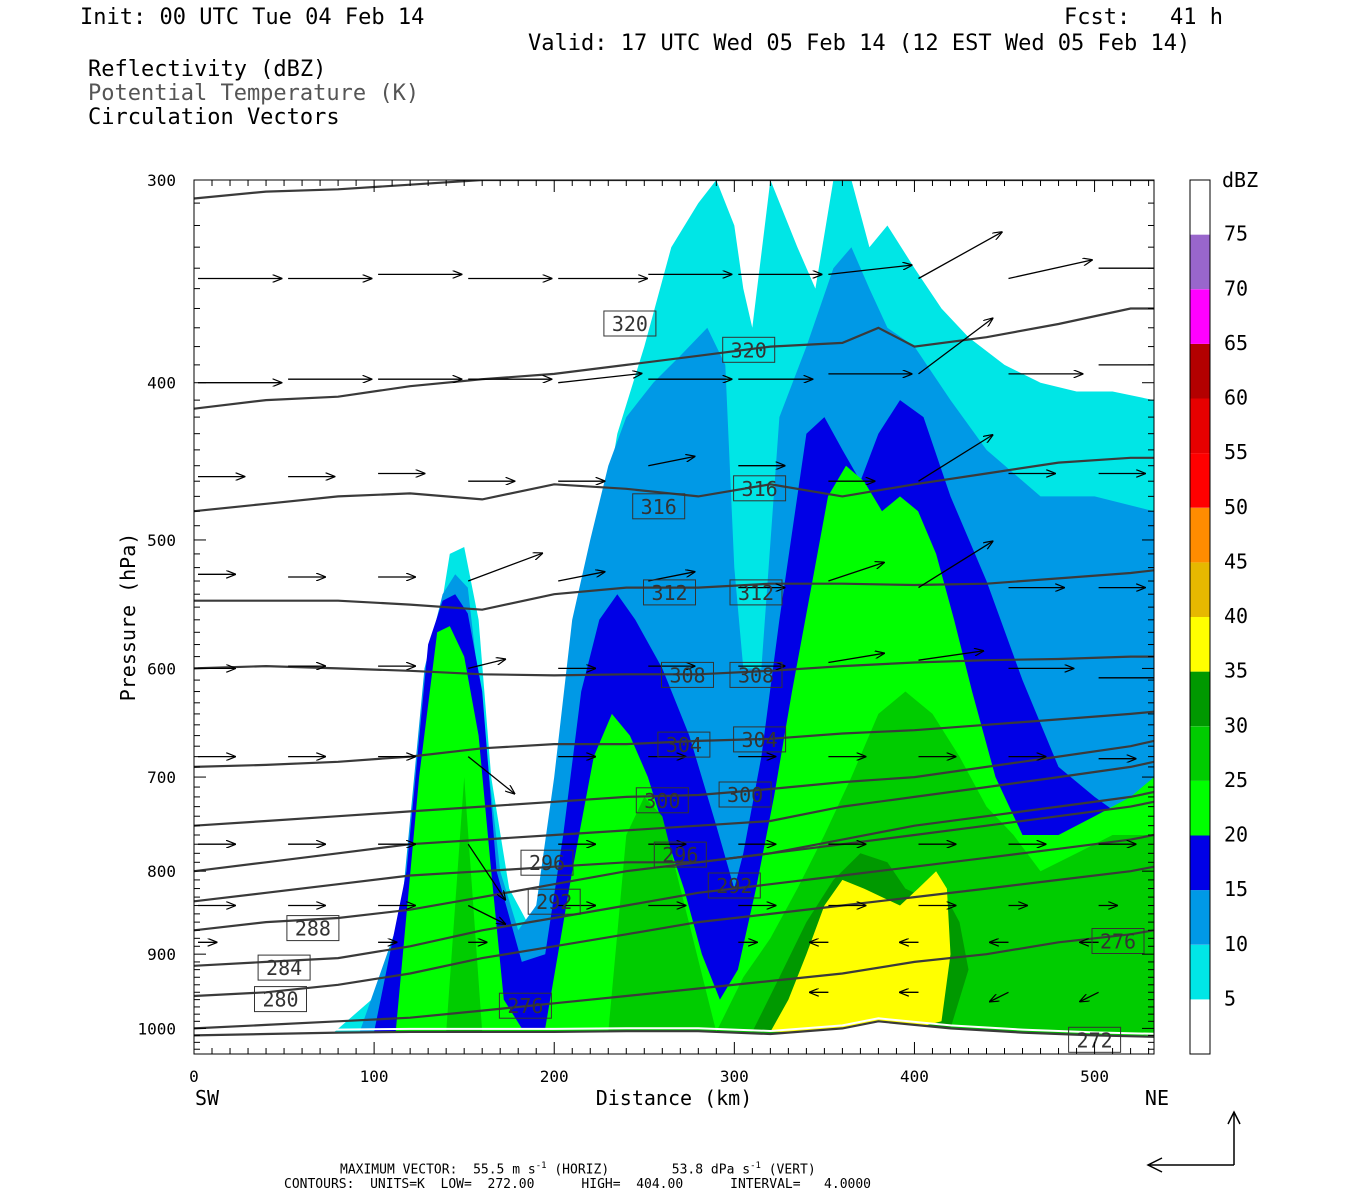 This screenshot has width=1350, height=1200. I want to click on y-tick-label-800: 800, so click(161, 871).